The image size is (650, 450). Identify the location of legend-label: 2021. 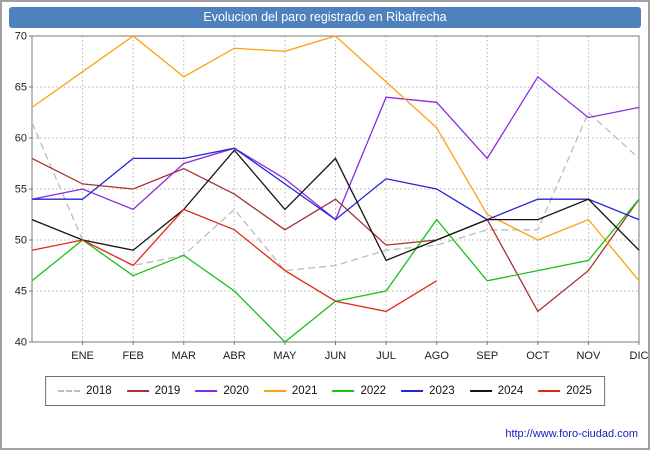
(304, 391).